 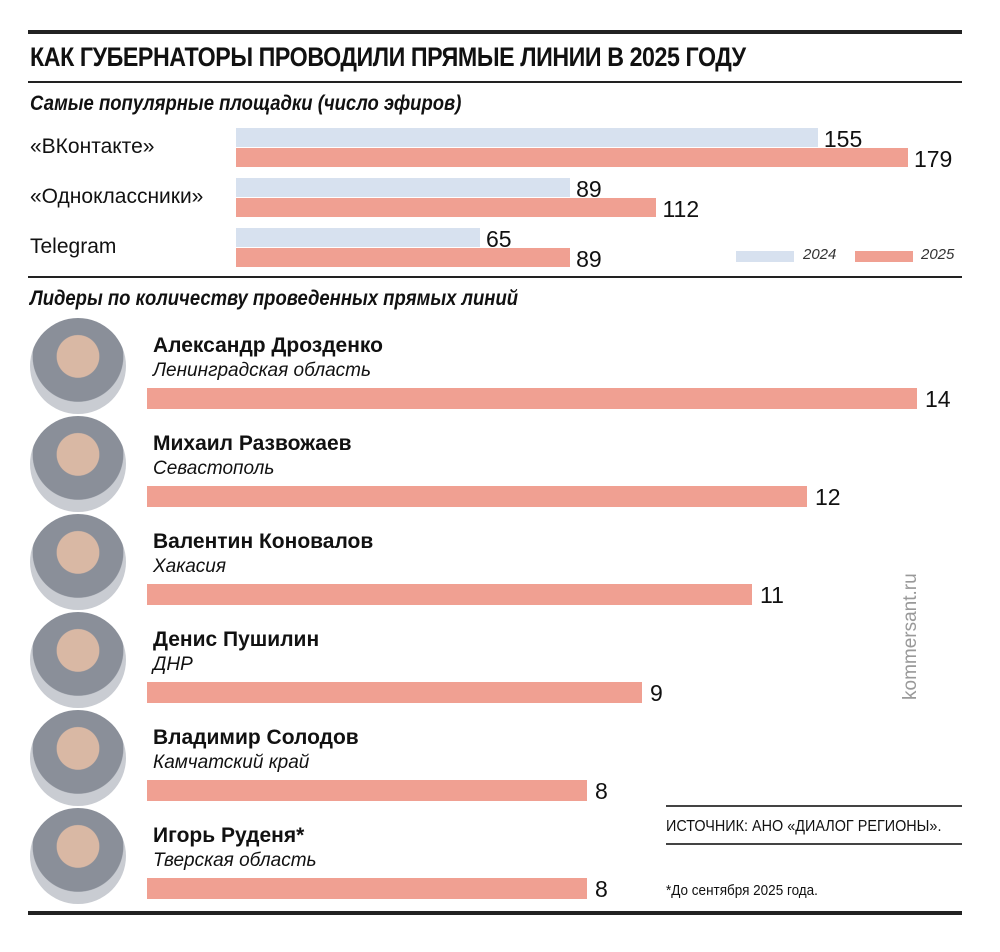 What do you see at coordinates (262, 370) in the screenshot?
I see `governor-region: Ленинградская область` at bounding box center [262, 370].